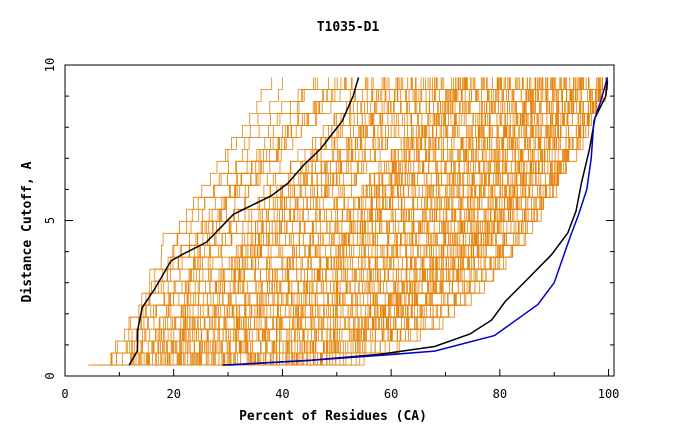  What do you see at coordinates (391, 394) in the screenshot?
I see `x-tick-label: 60` at bounding box center [391, 394].